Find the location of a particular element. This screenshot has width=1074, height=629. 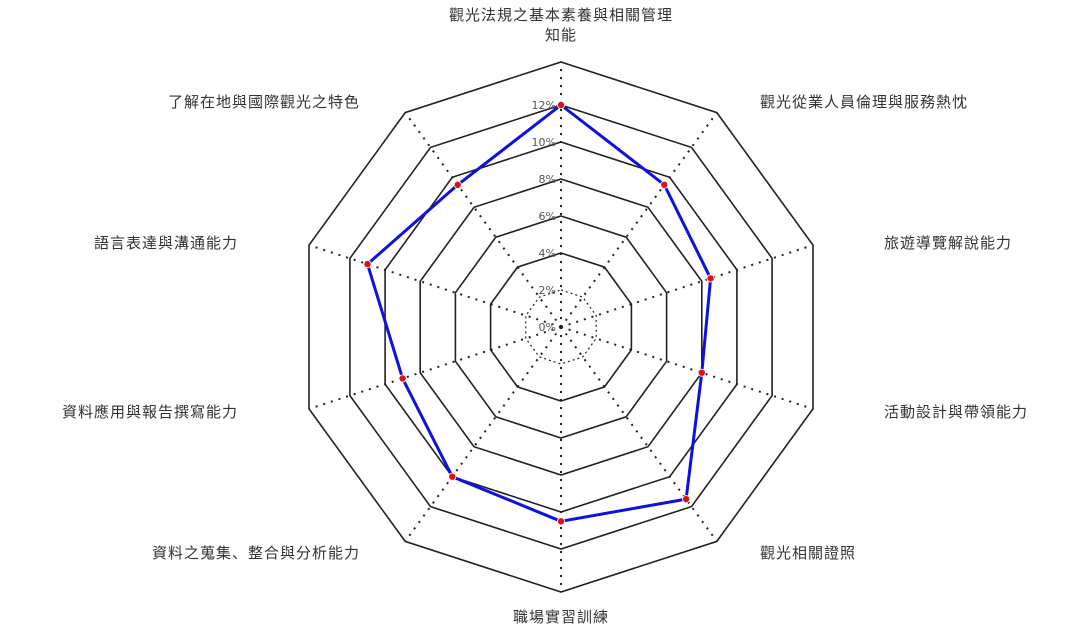

axis-label: 職場實習訓練 is located at coordinates (561, 617).